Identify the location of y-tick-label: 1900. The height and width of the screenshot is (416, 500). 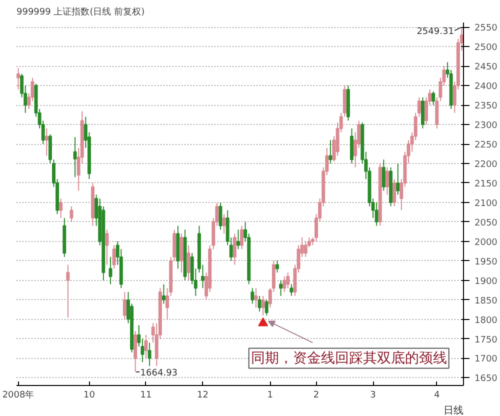
(486, 281).